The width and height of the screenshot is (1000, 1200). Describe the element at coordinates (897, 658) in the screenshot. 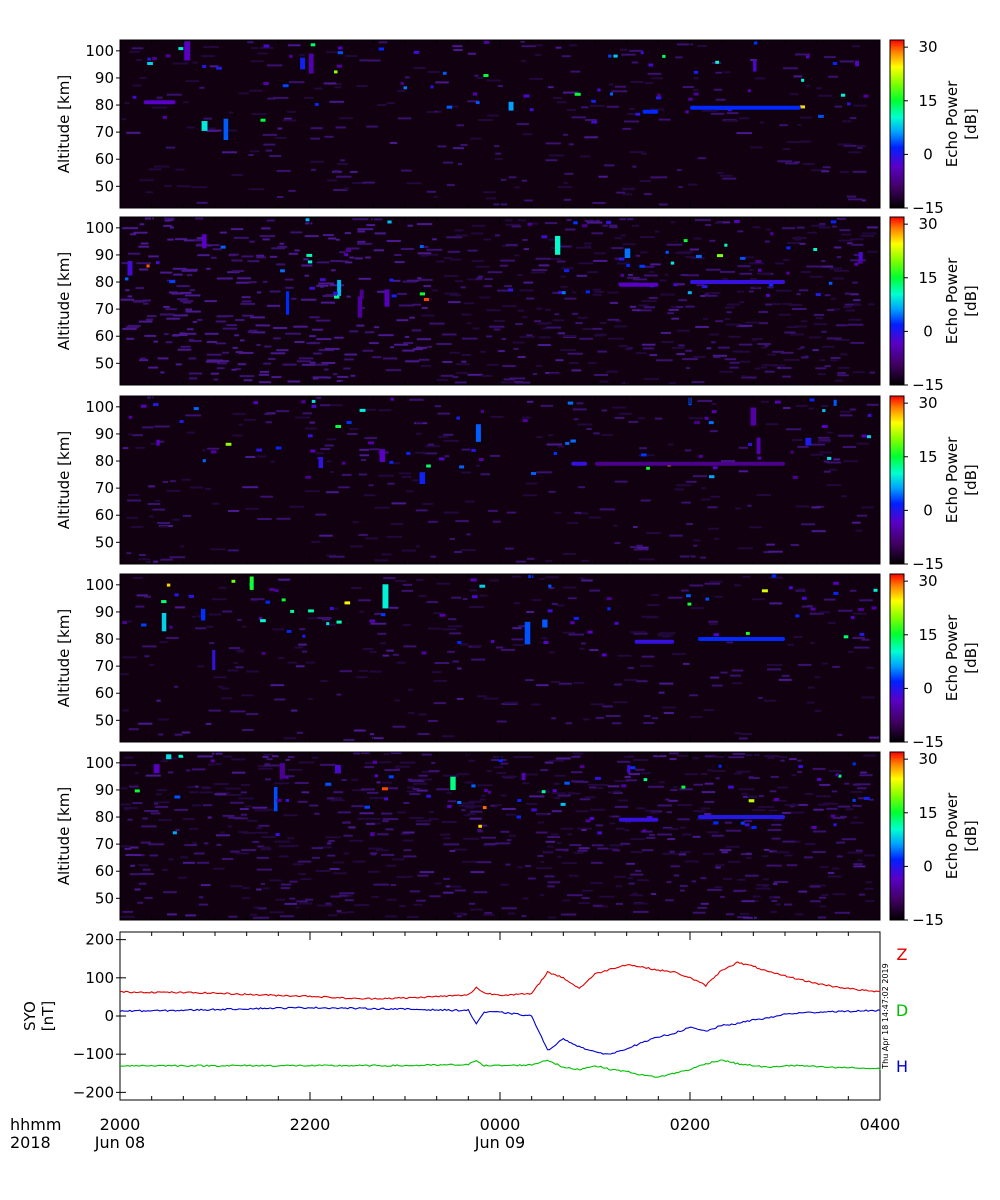

I see `colorbar` at that location.